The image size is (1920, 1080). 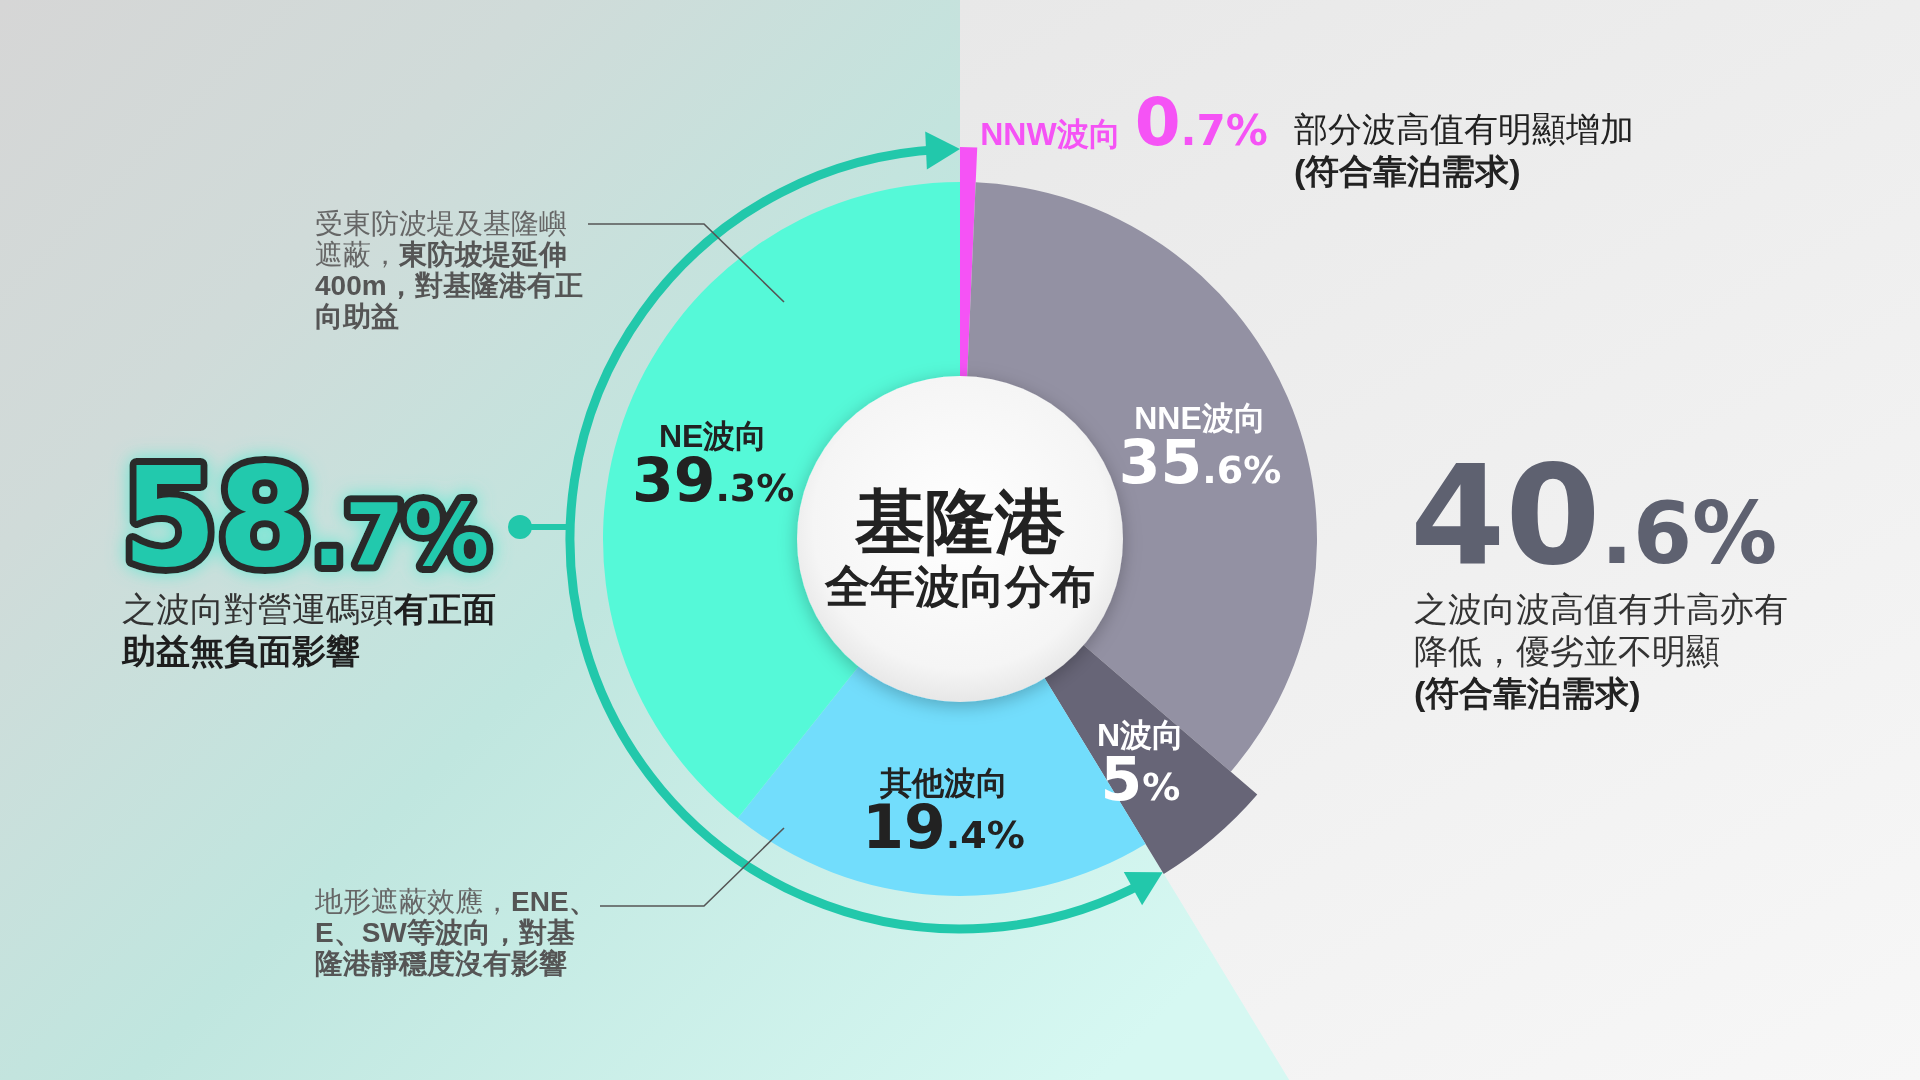 I want to click on text: 部分波高值有明顯增加, so click(x=1464, y=129).